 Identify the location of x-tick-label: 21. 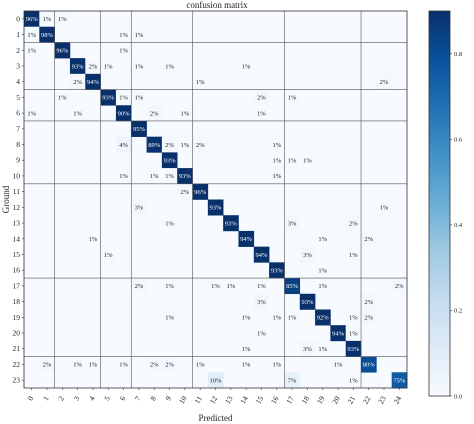
(352, 399).